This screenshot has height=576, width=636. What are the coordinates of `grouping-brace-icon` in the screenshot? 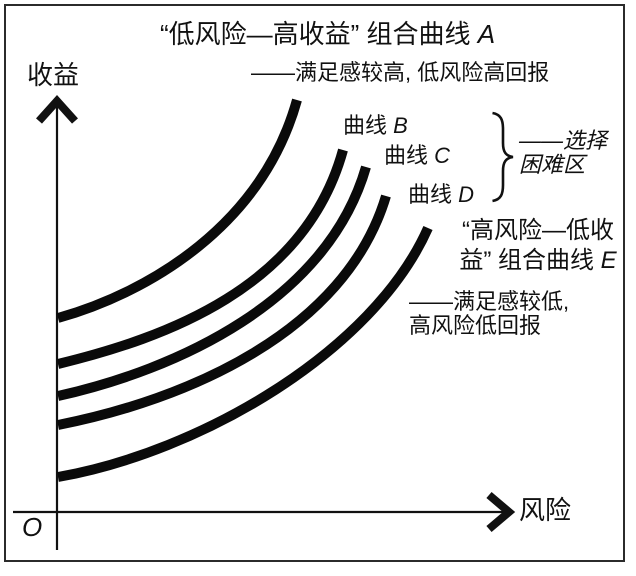 It's located at (503, 157).